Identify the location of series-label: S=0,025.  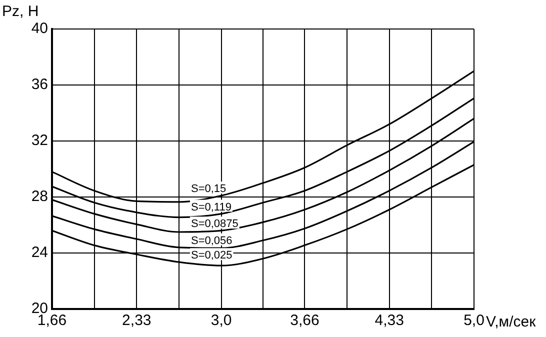
(211, 256).